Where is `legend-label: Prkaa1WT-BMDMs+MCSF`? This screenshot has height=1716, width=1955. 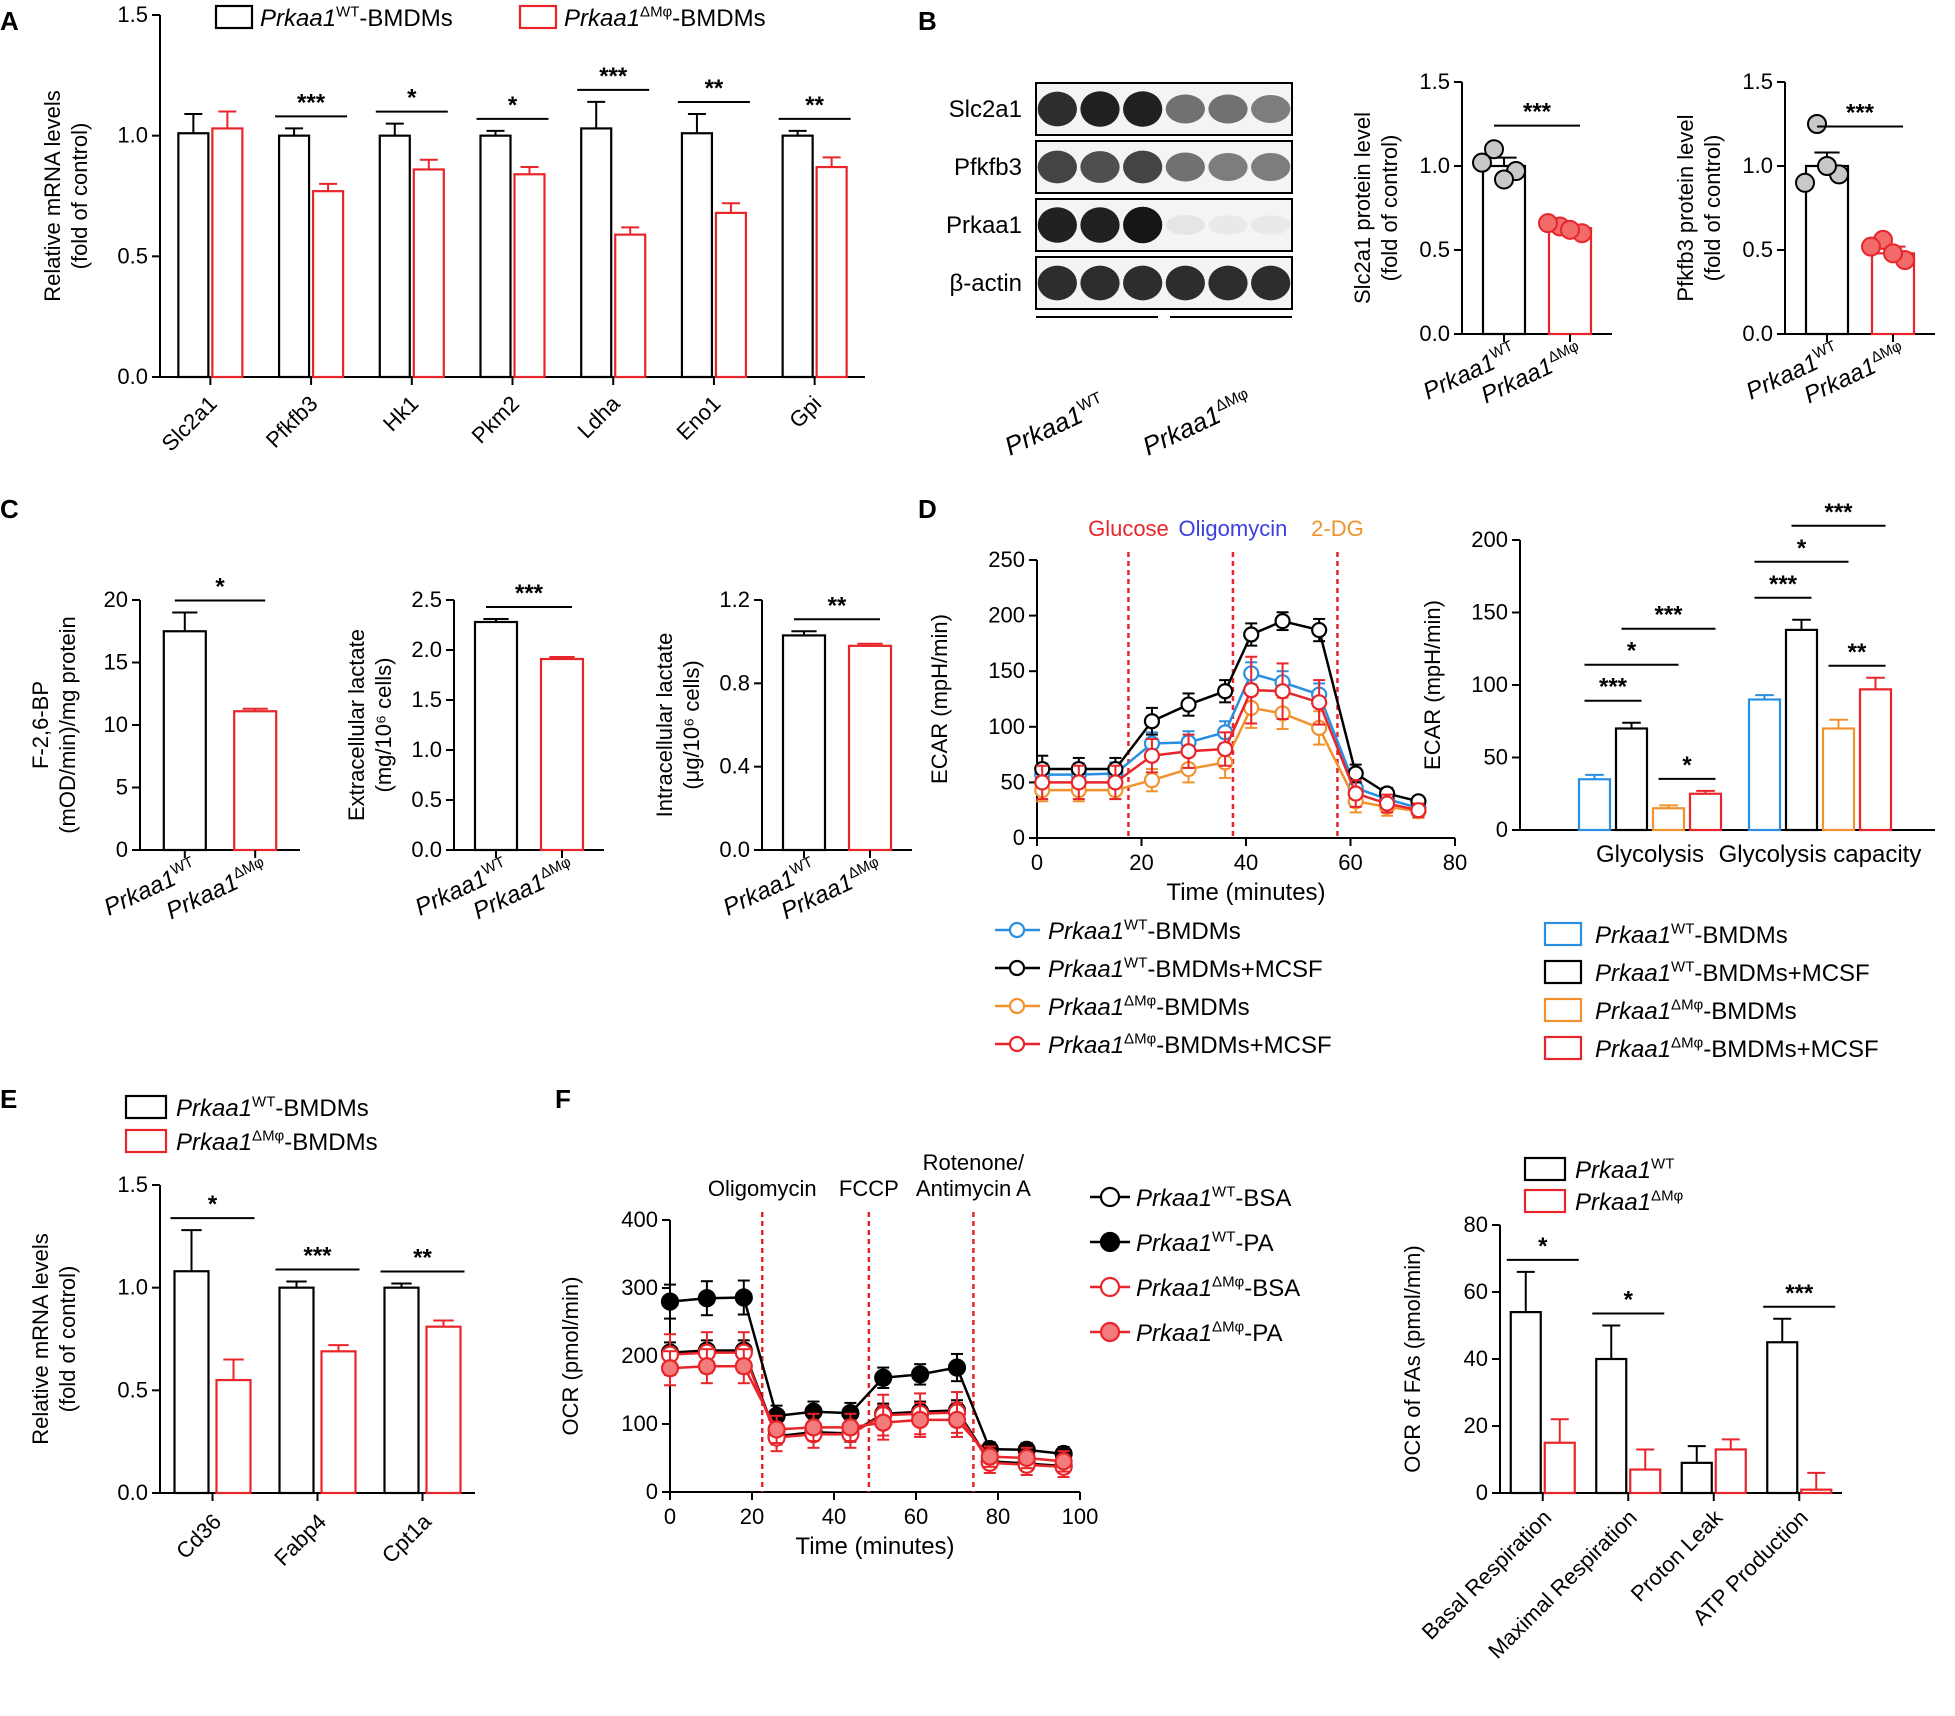 legend-label: Prkaa1WT-BMDMs+MCSF is located at coordinates (1732, 972).